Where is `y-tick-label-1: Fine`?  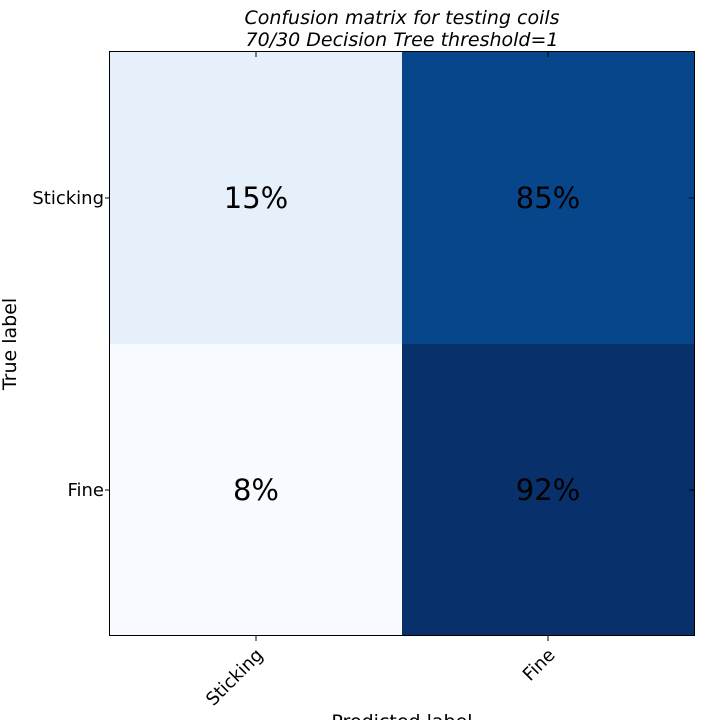 y-tick-label-1: Fine is located at coordinates (85, 490).